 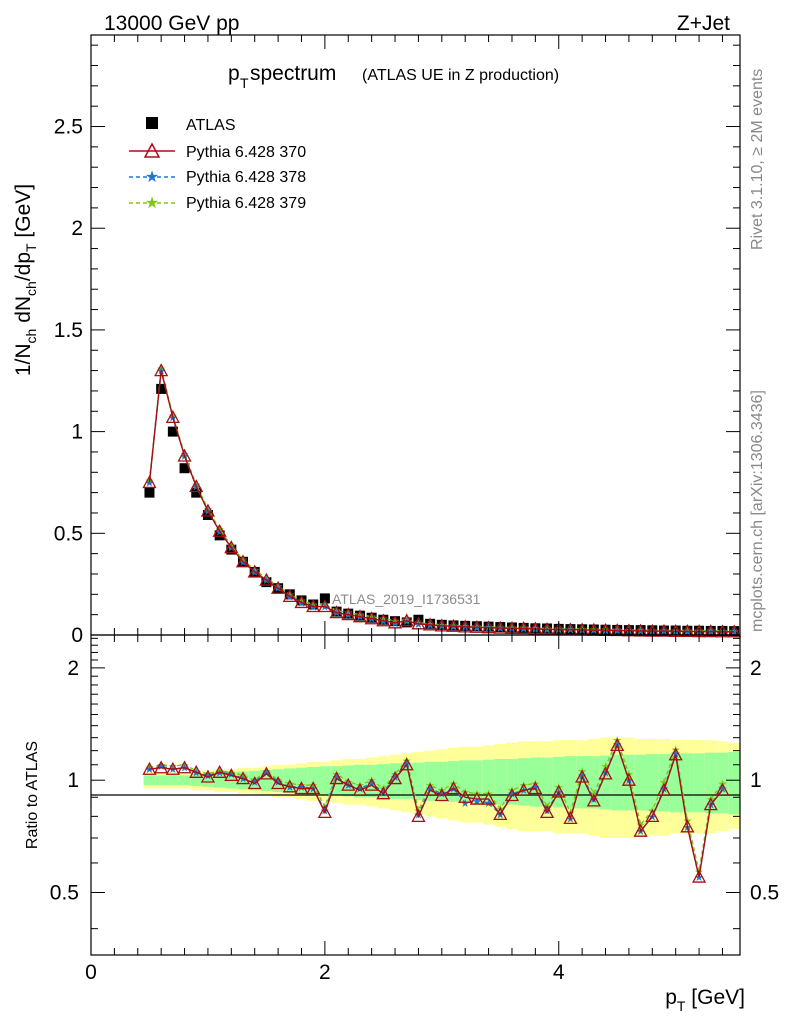 I want to click on ratio-tick-label-right: 0.5, so click(x=764, y=893).